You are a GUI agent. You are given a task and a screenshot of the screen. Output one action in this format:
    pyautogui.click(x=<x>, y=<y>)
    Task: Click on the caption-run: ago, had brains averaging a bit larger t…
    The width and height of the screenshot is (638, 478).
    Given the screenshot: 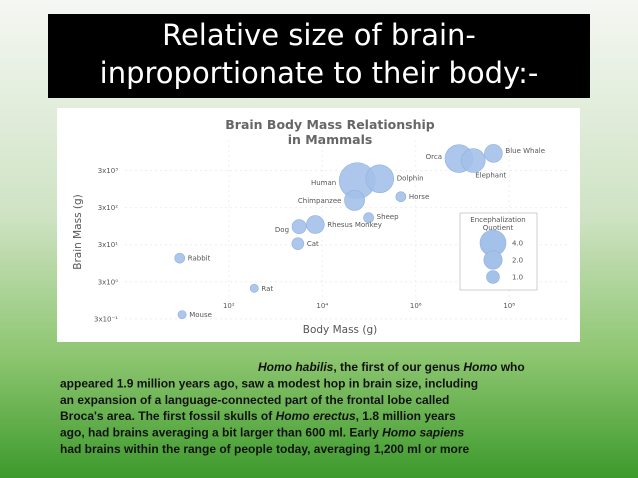 What is the action you would take?
    pyautogui.click(x=221, y=433)
    